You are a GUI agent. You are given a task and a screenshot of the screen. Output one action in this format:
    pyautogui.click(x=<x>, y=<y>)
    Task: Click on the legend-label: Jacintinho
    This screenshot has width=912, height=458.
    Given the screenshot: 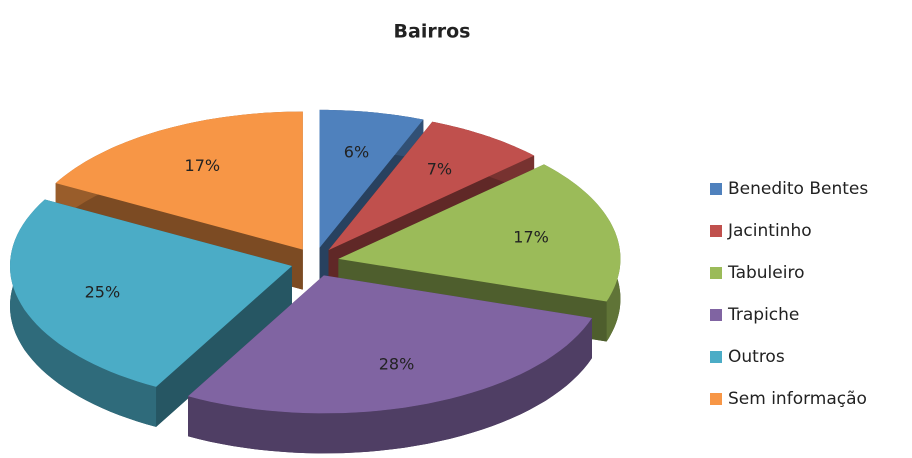 What is the action you would take?
    pyautogui.click(x=769, y=231)
    